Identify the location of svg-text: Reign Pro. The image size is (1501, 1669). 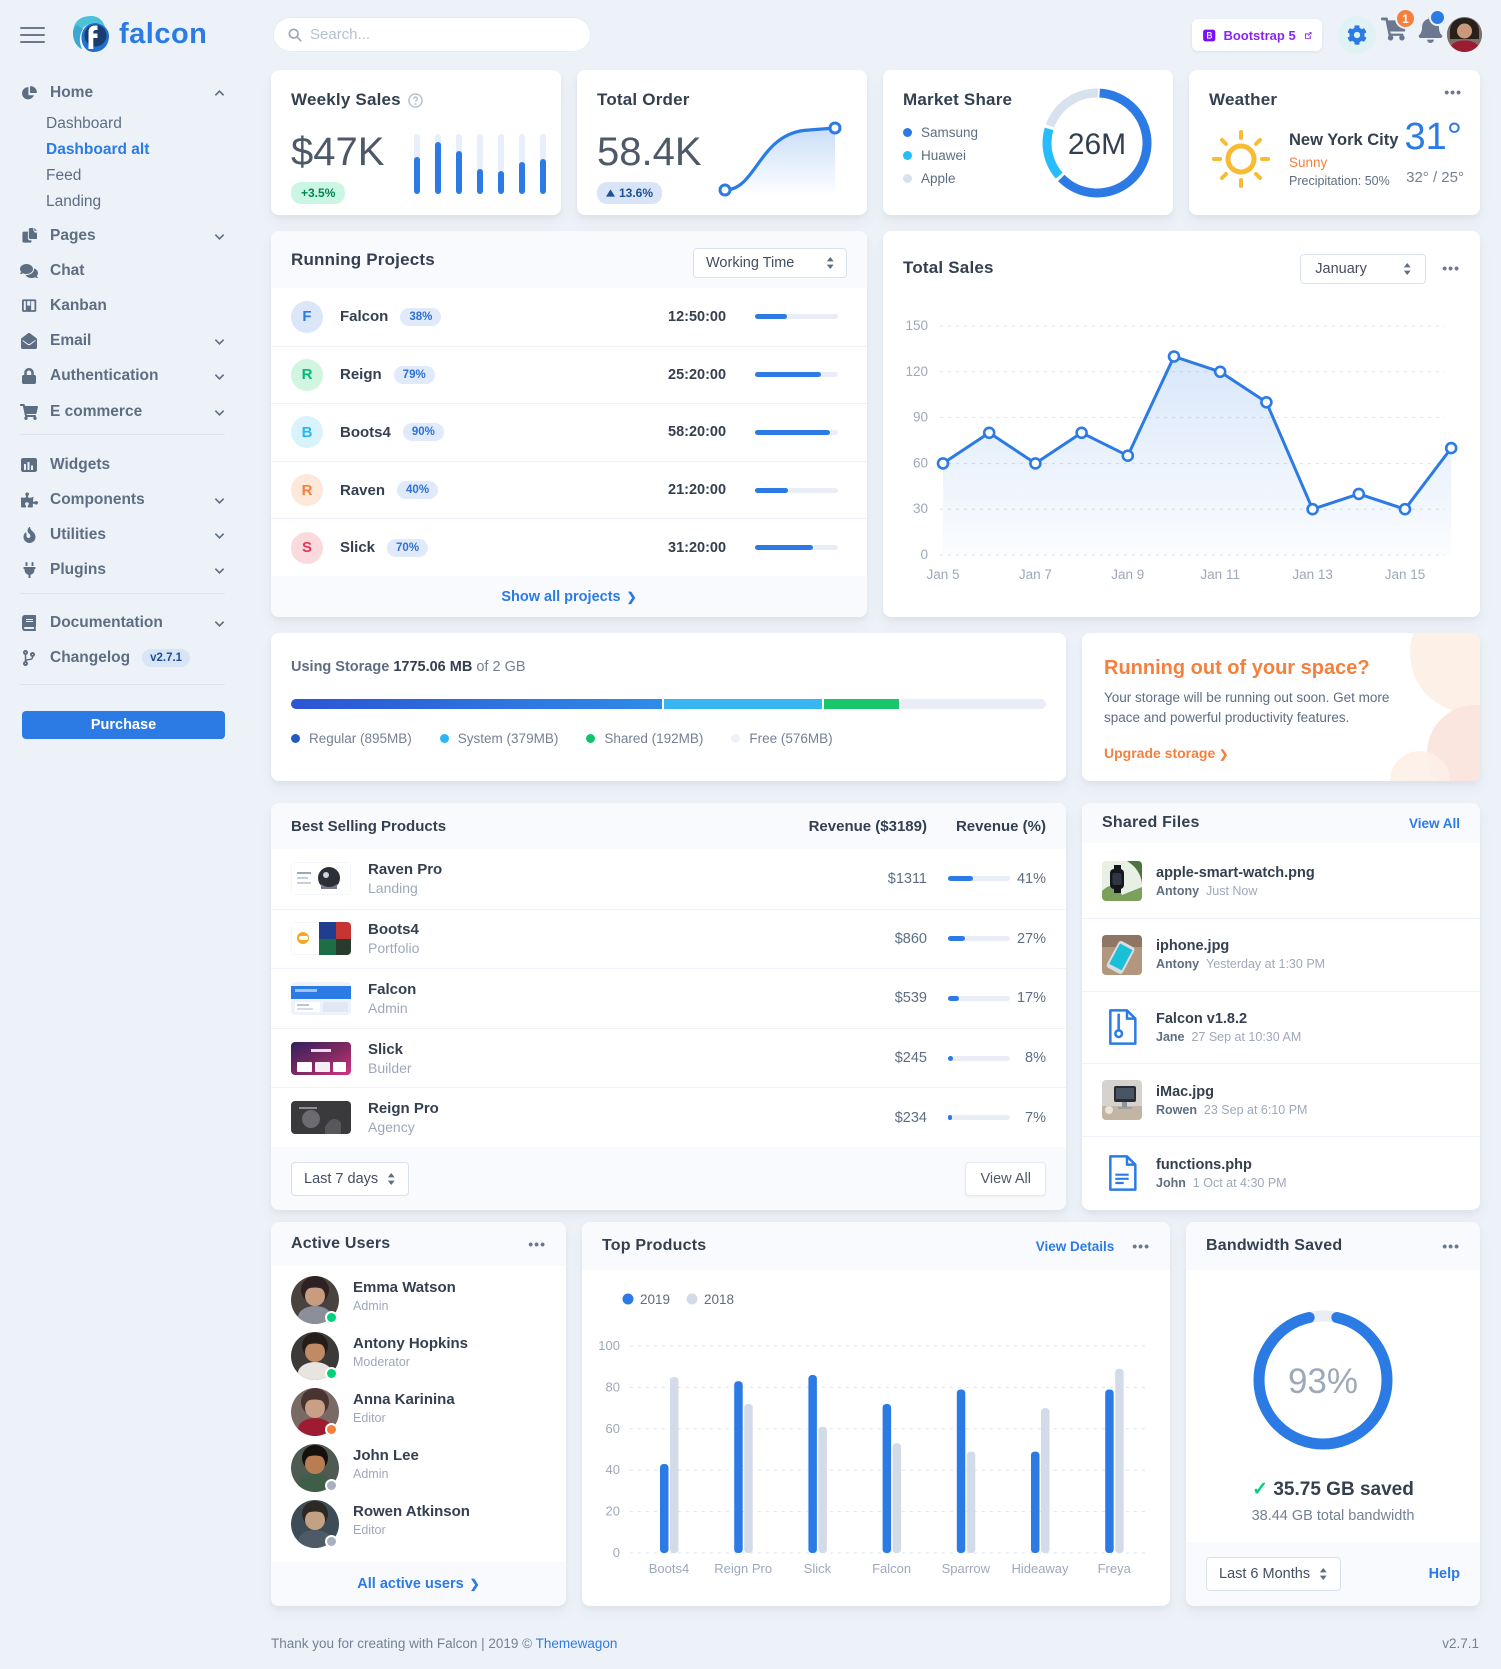
(743, 1568).